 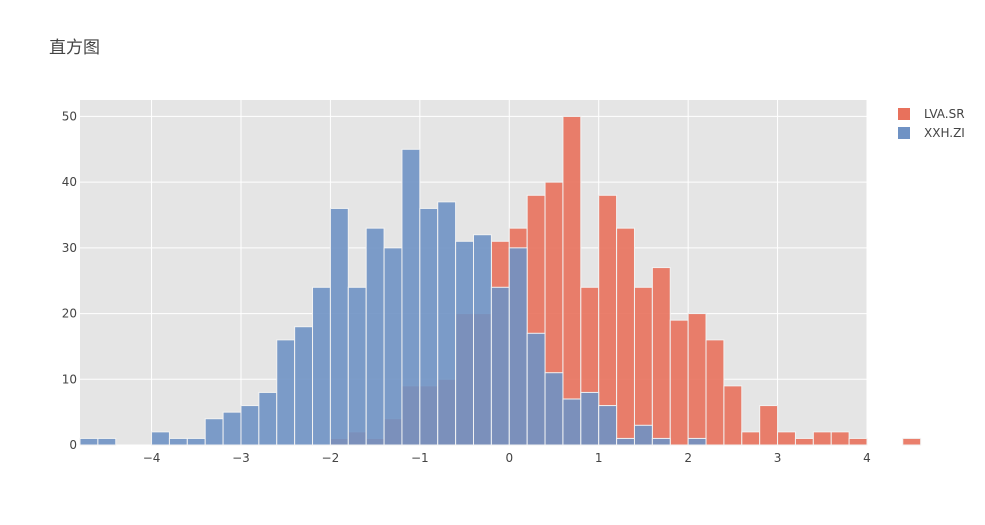 What do you see at coordinates (944, 114) in the screenshot?
I see `legend-label: LVA.SR` at bounding box center [944, 114].